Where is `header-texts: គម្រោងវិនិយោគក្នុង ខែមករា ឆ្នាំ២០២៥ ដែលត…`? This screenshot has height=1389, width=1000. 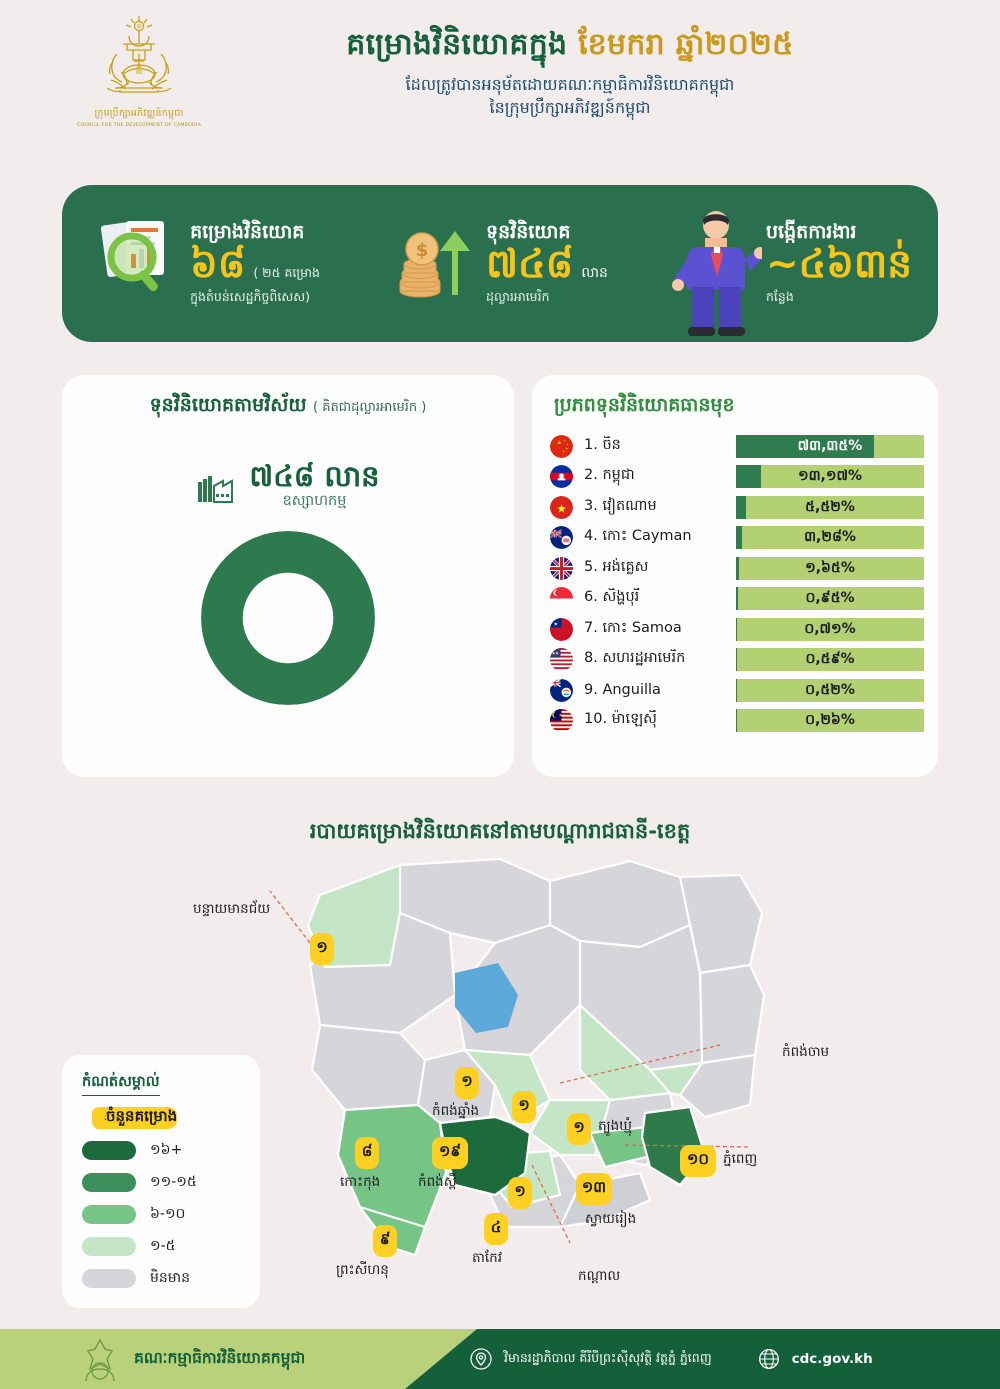 header-texts: គម្រោងវិនិយោគក្នុង ខែមករា ឆ្នាំ២០២៥ ដែលត… is located at coordinates (570, 72).